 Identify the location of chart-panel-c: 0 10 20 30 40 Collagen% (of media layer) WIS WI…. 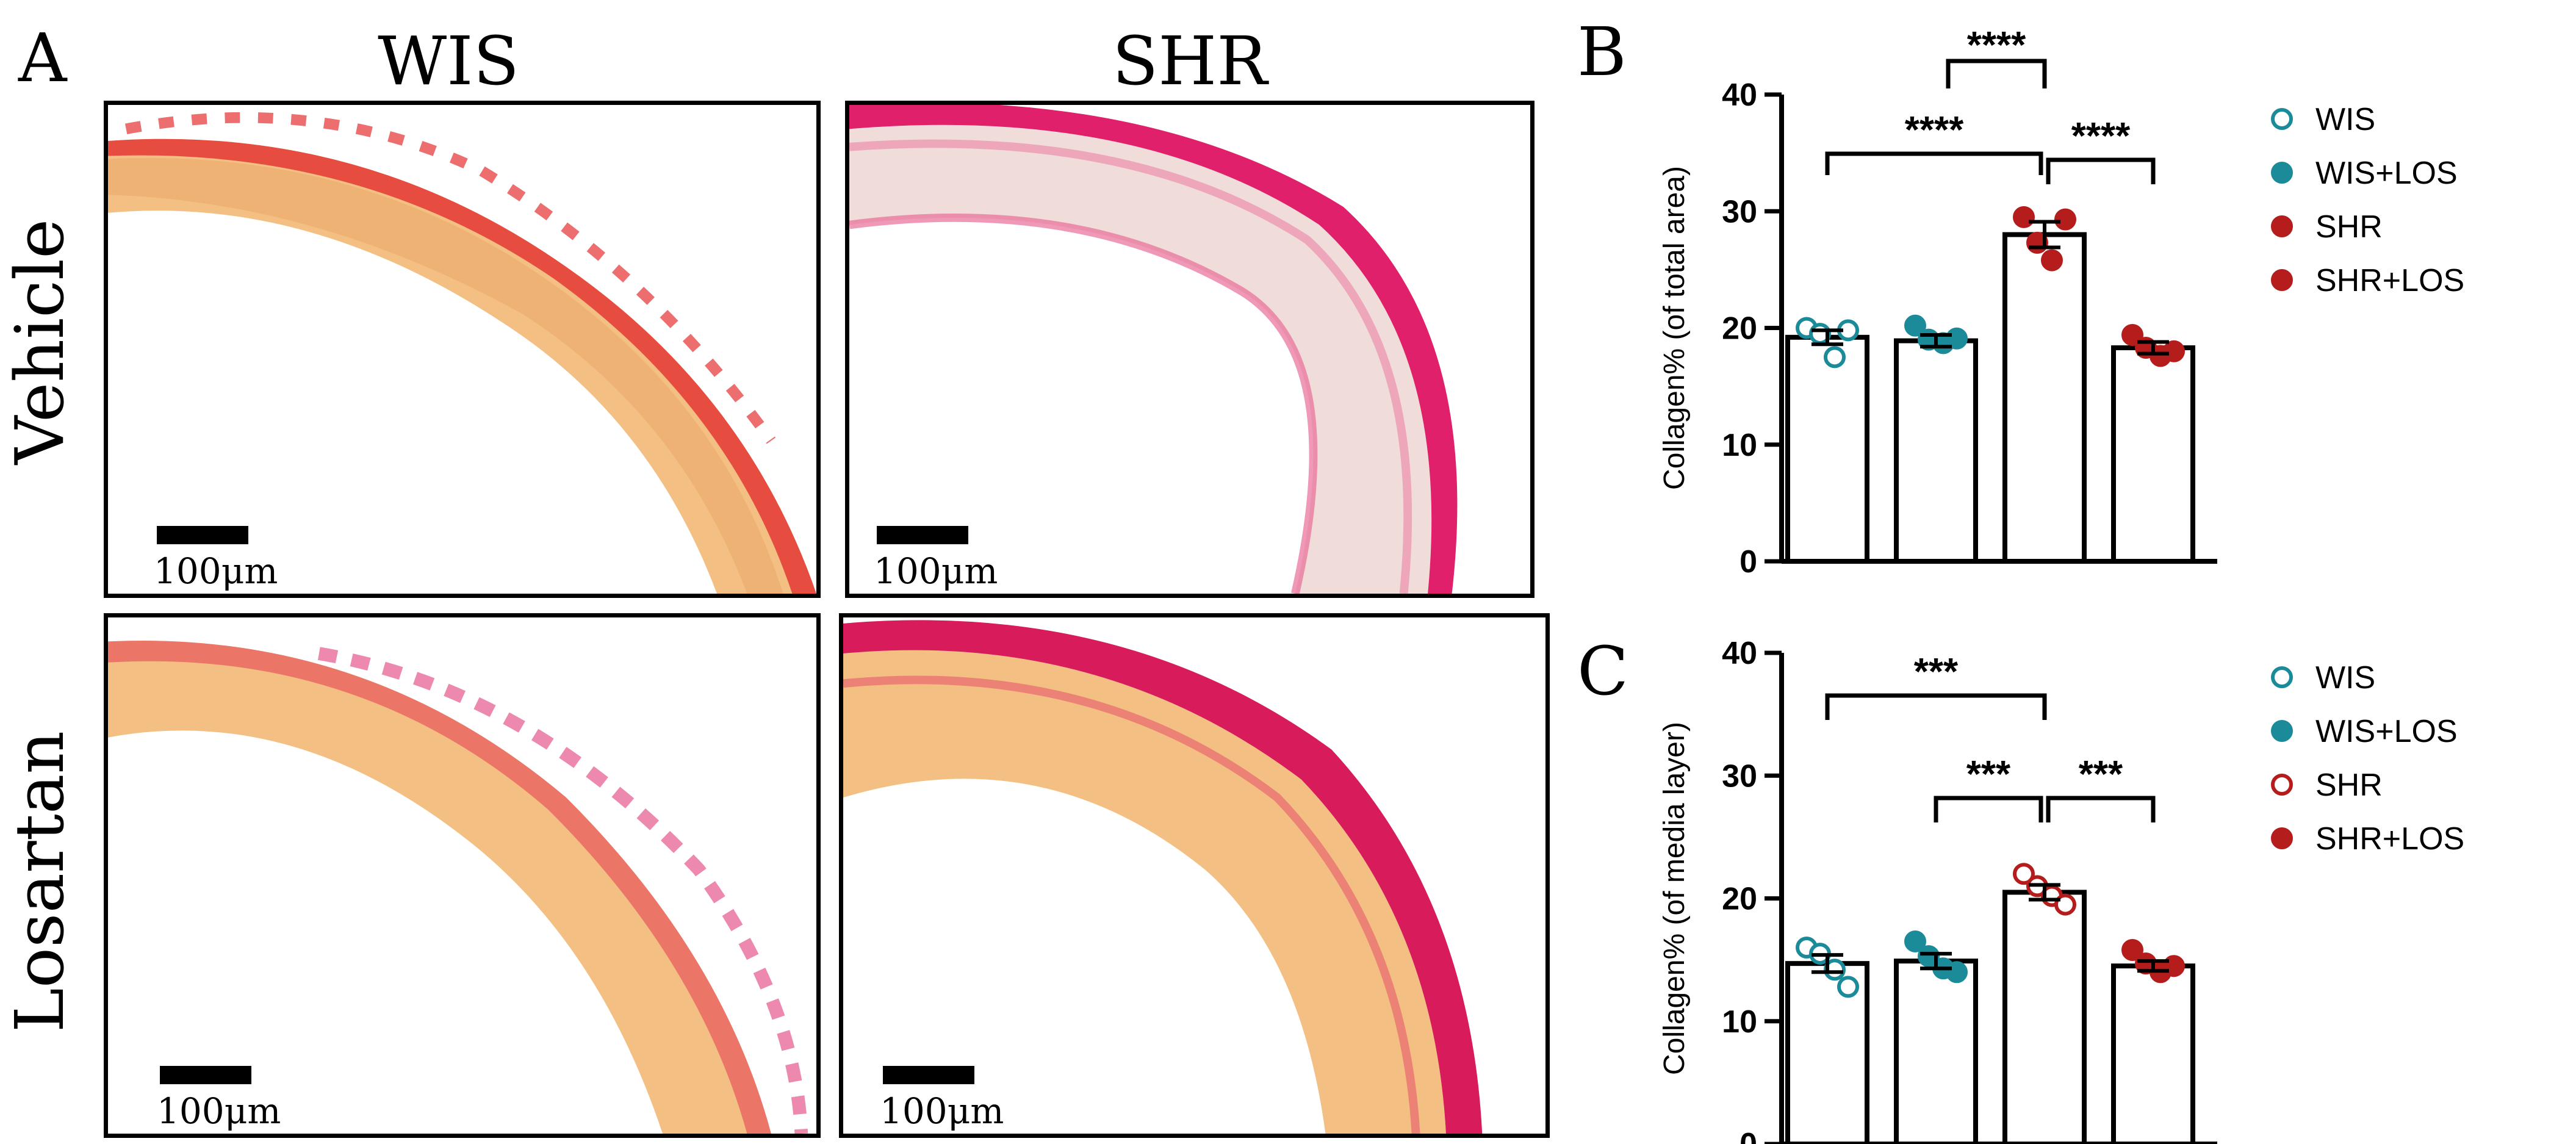
(2061, 890).